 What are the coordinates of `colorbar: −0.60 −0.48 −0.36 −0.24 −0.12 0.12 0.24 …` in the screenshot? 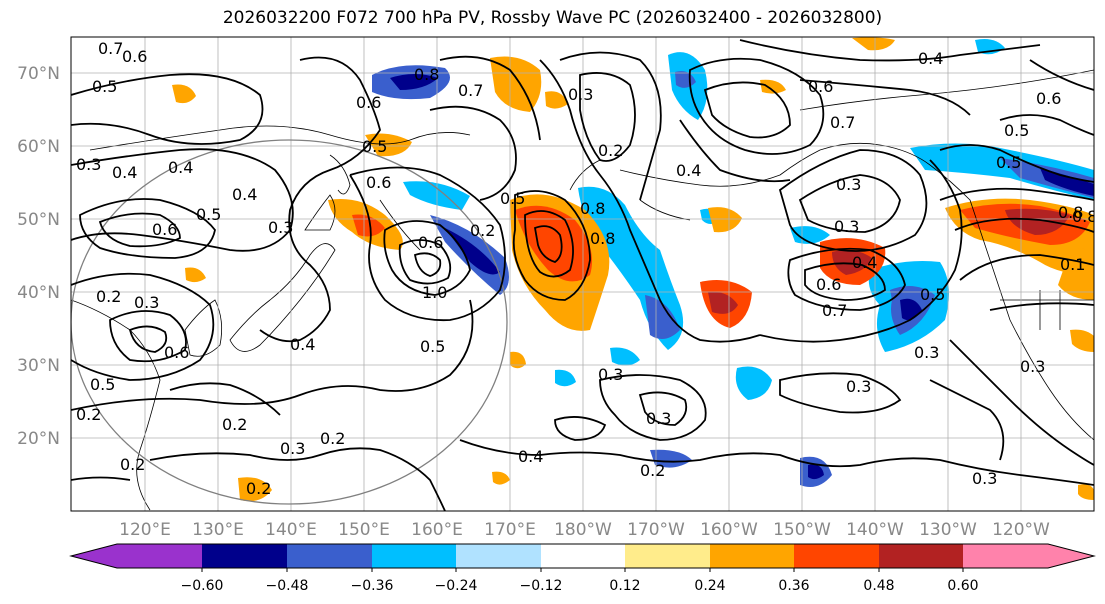 It's located at (582, 568).